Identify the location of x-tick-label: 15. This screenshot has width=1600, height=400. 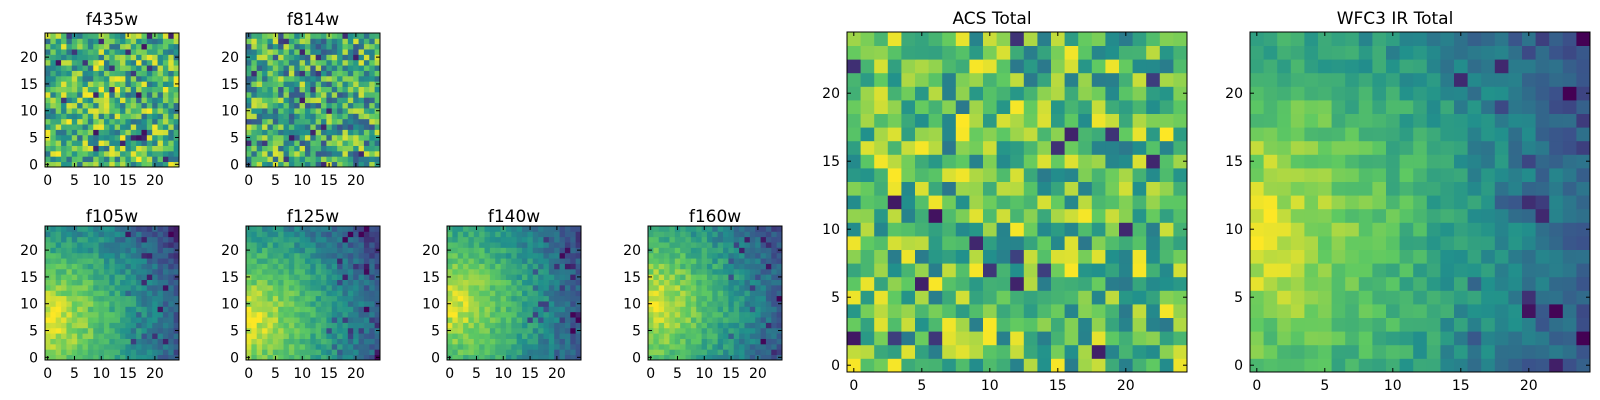
(1058, 386).